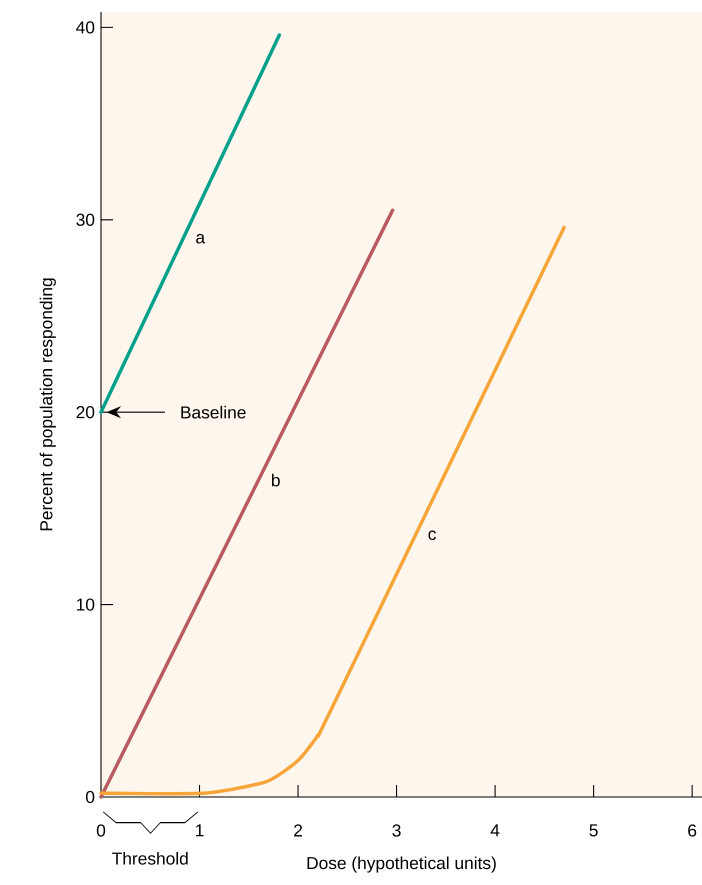 This screenshot has height=885, width=702. Describe the element at coordinates (402, 864) in the screenshot. I see `x-axis-title: Dose (hypothetical units)` at that location.